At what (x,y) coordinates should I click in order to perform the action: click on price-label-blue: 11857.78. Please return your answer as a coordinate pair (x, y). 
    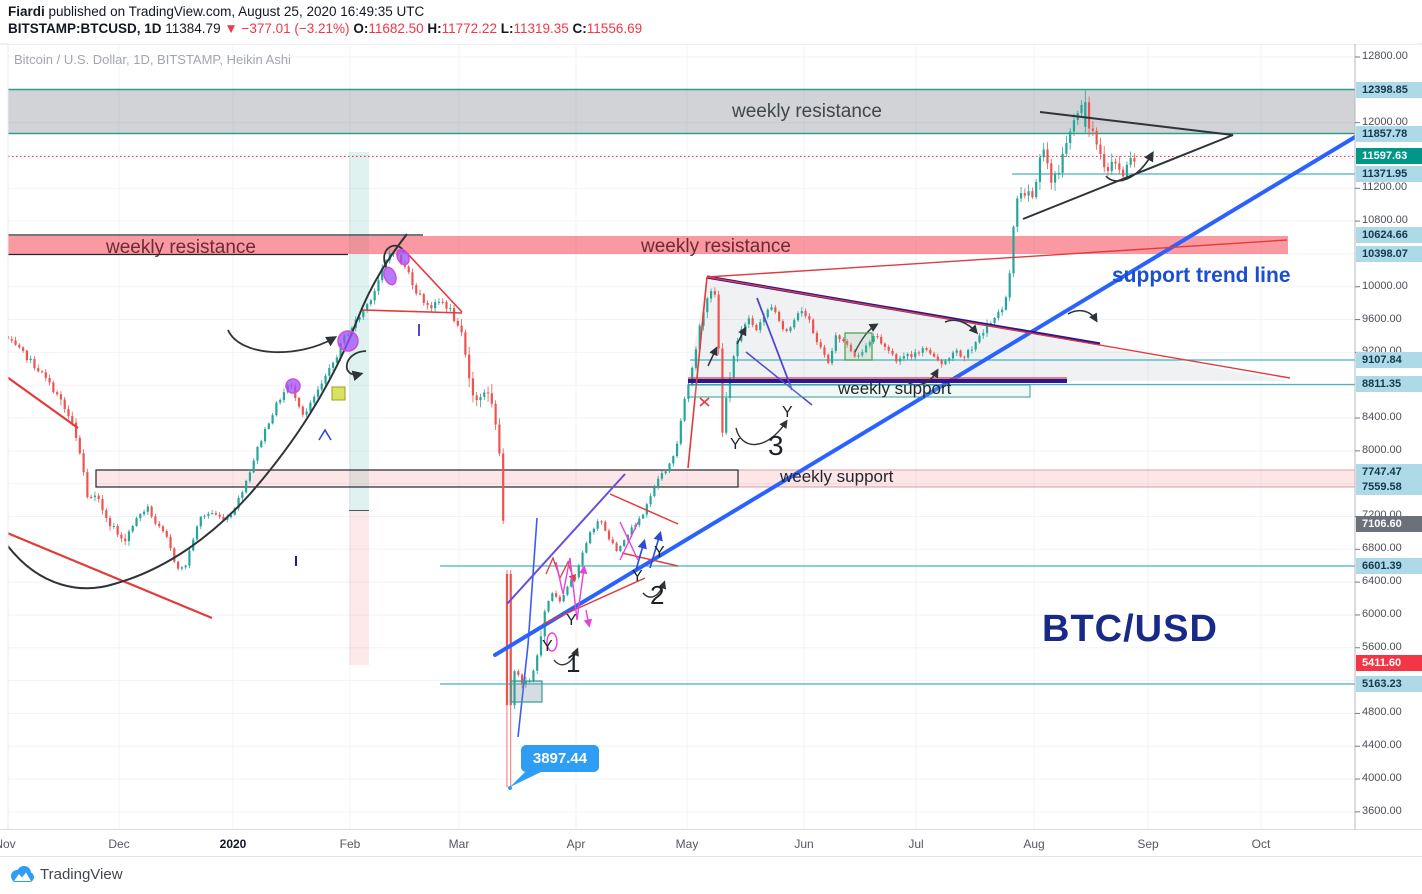
    Looking at the image, I should click on (1389, 134).